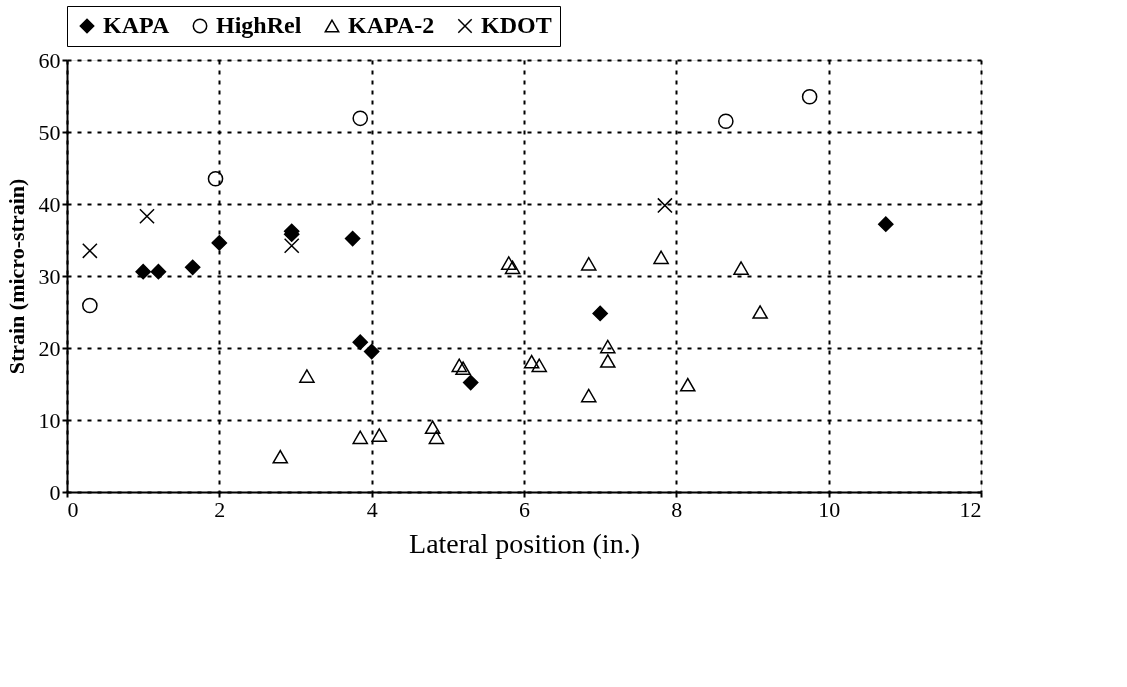 The width and height of the screenshot is (1127, 687). I want to click on legend-label: KDOT, so click(516, 25).